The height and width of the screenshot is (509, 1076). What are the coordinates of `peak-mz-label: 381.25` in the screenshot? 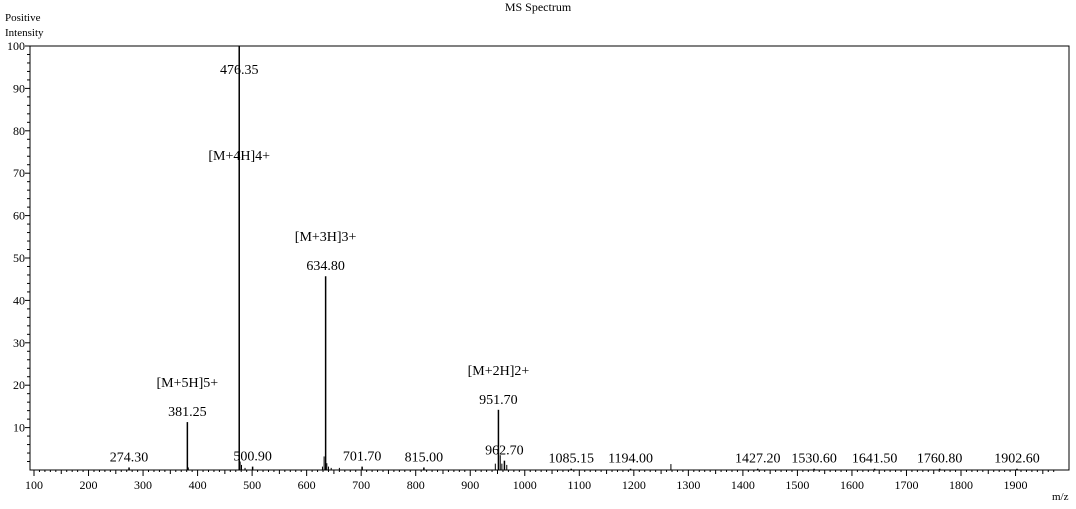 It's located at (187, 412).